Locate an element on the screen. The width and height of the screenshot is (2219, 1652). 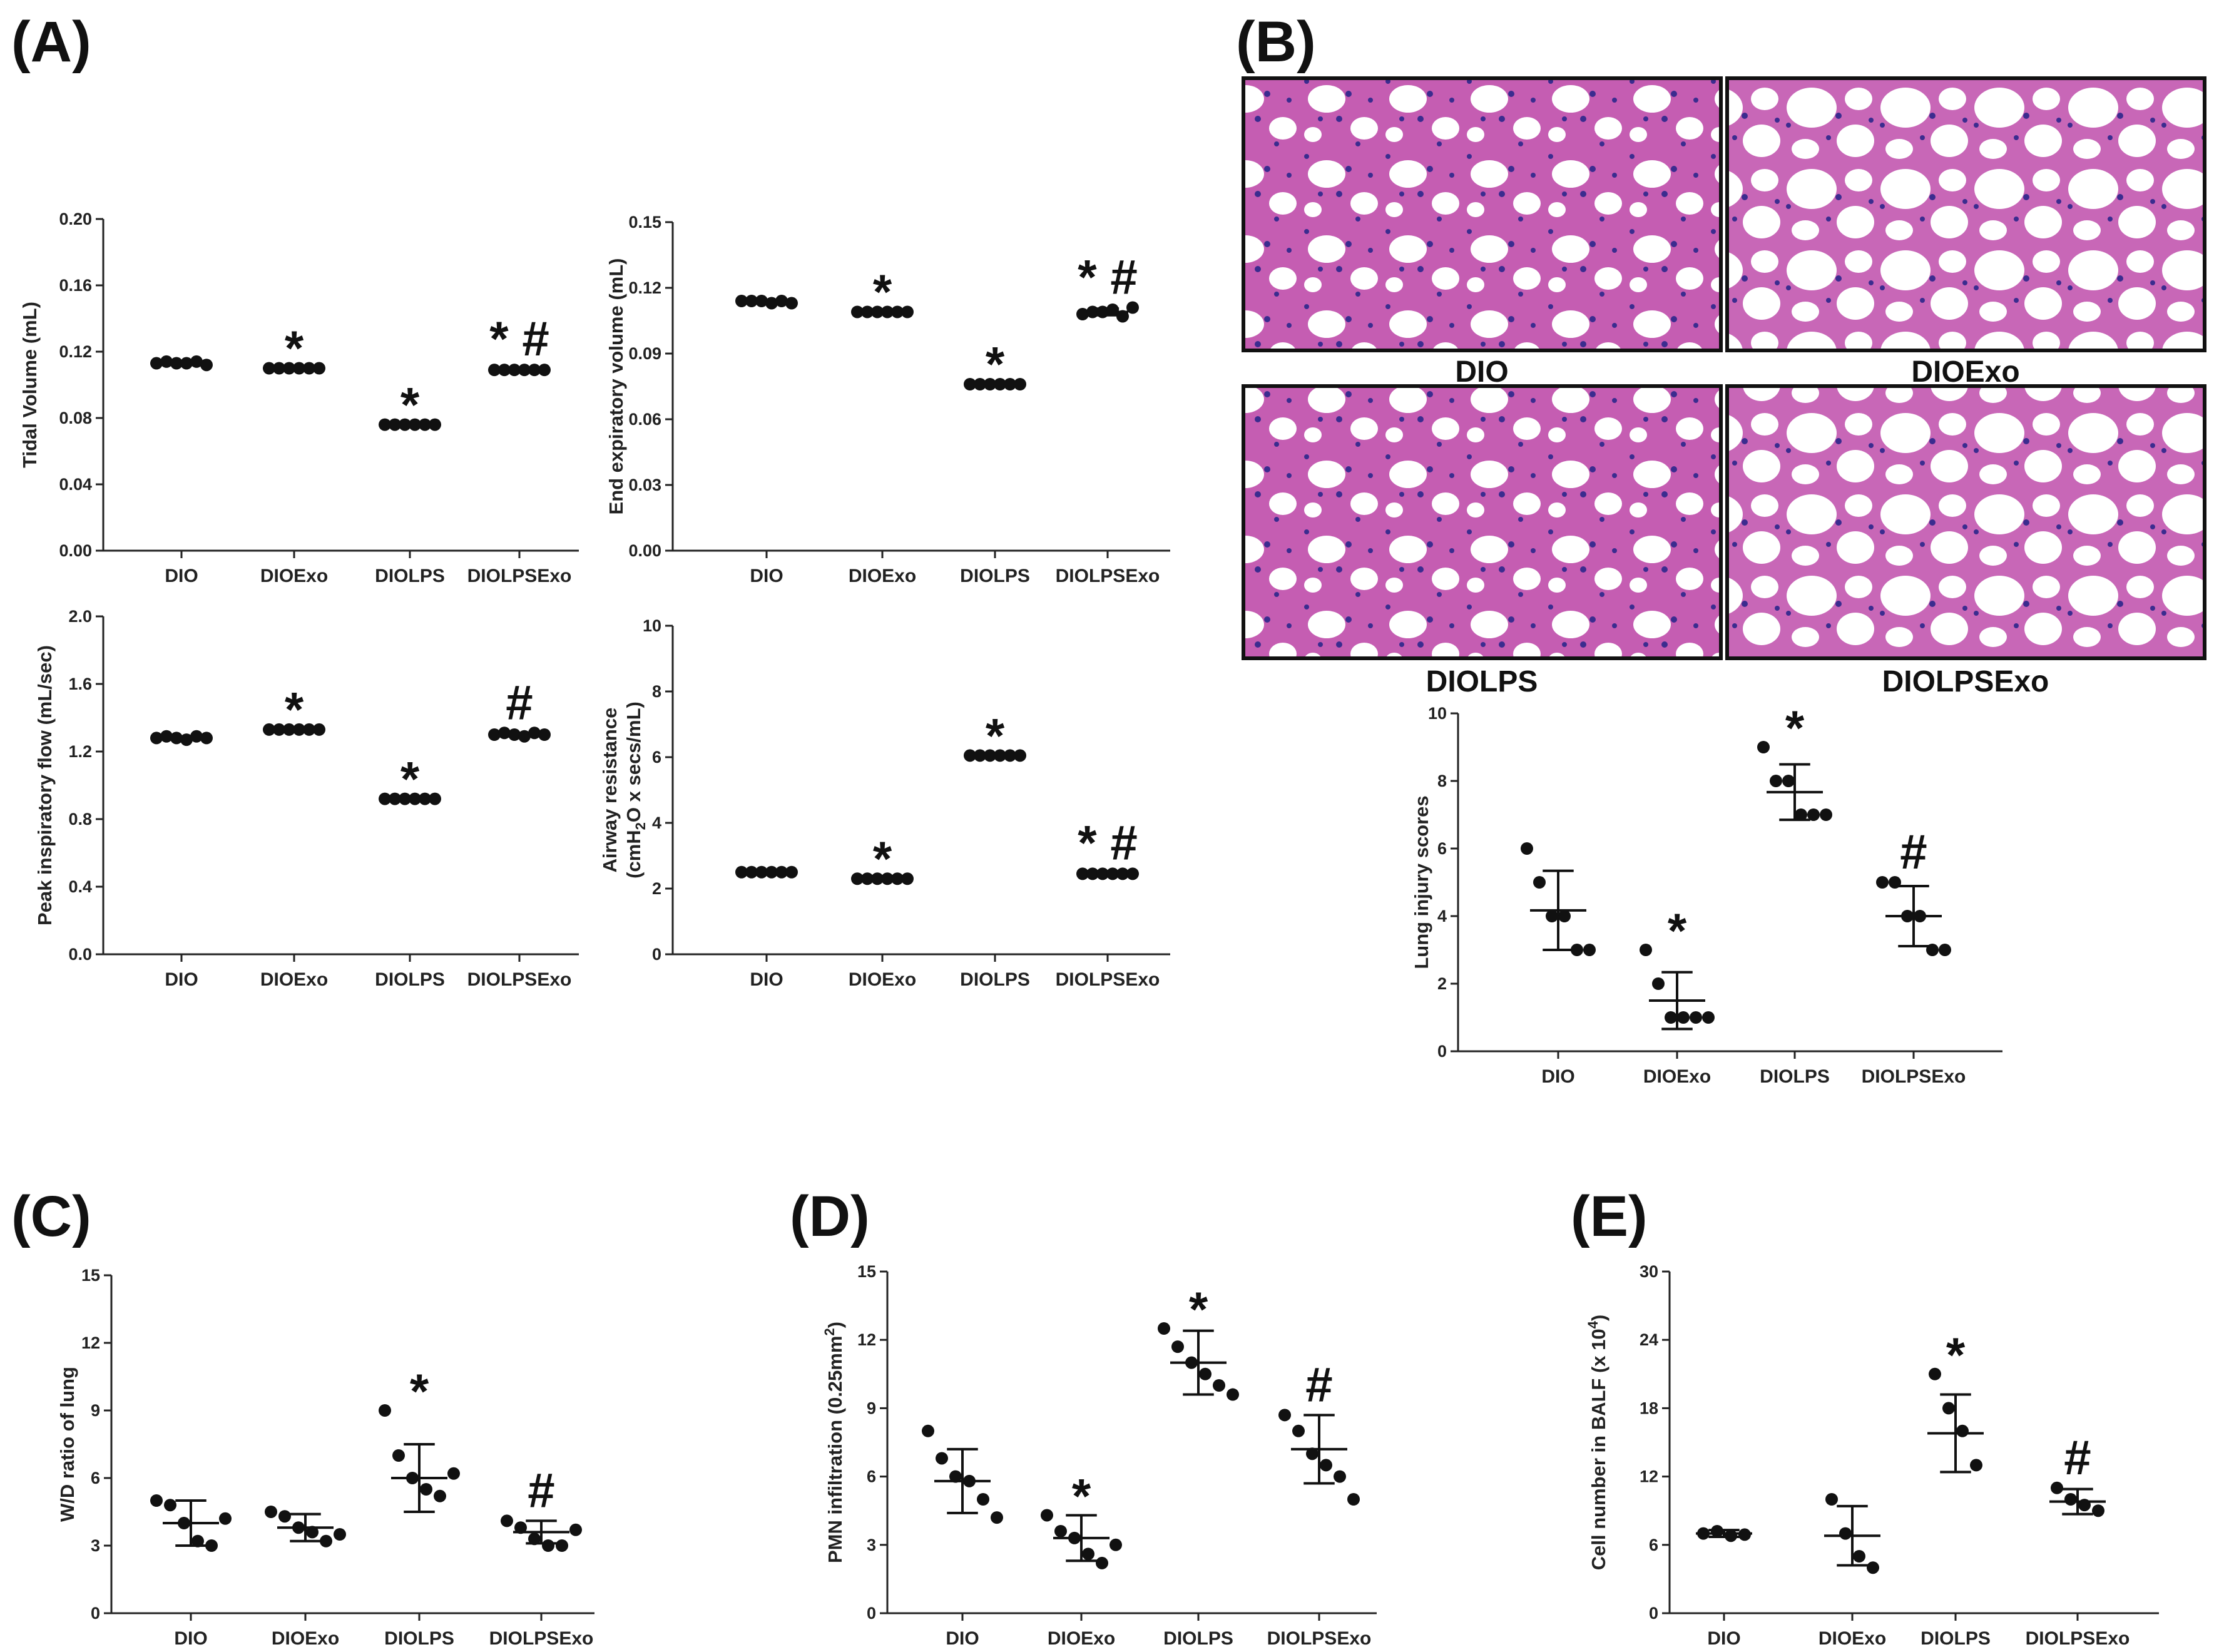
histology-label-dioexo: DIOExo is located at coordinates (1965, 372).